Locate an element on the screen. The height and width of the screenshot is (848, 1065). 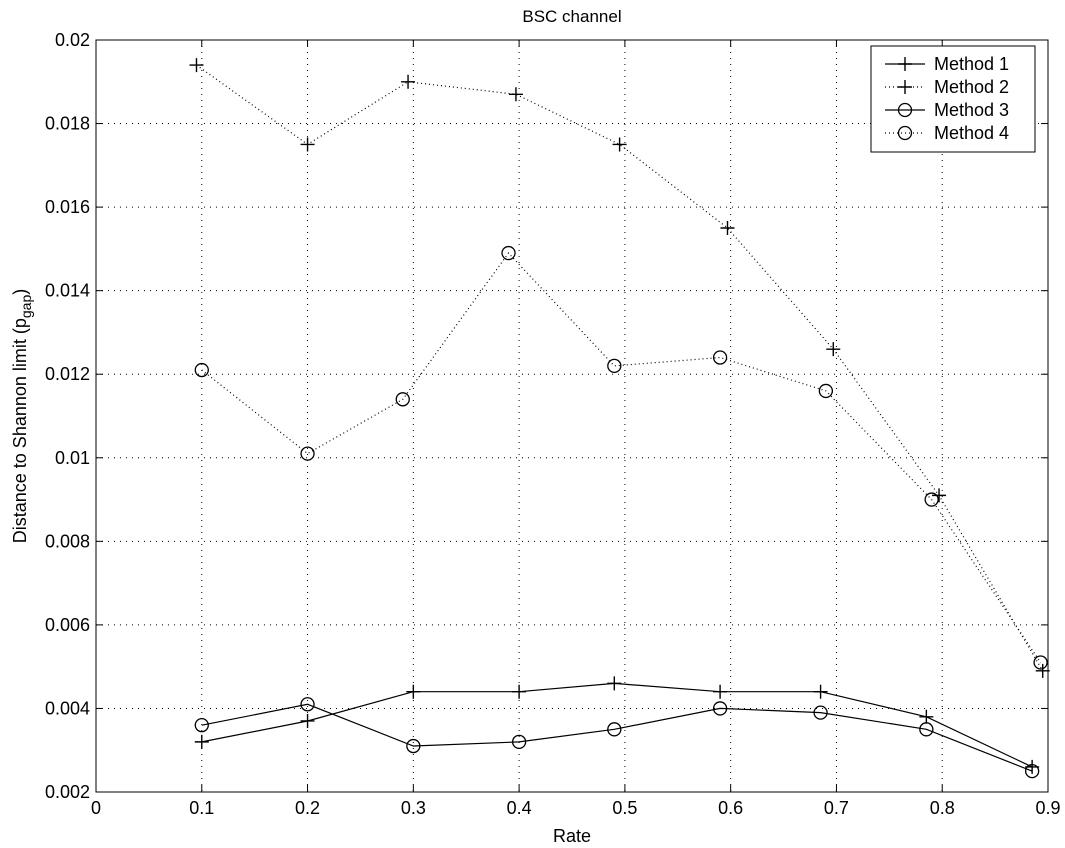
legend-label-method-2: Method 2 is located at coordinates (971, 87).